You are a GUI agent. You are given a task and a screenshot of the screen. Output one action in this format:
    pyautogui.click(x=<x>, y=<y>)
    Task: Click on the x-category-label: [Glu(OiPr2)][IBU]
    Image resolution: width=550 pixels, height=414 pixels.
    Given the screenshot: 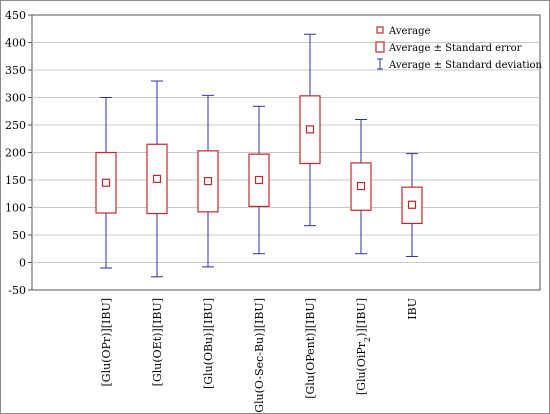 What is the action you would take?
    pyautogui.click(x=363, y=346)
    